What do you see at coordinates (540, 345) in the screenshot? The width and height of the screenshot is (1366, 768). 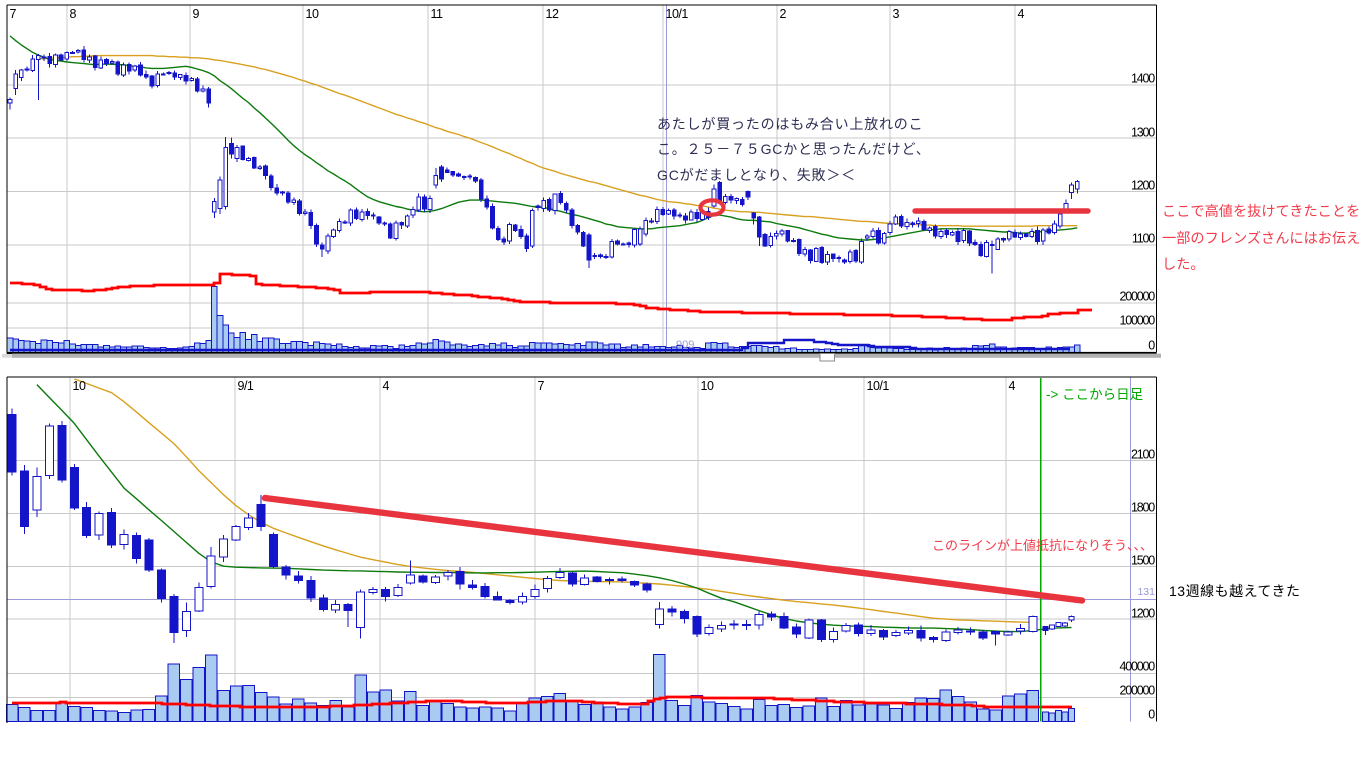 I see `margin-line` at bounding box center [540, 345].